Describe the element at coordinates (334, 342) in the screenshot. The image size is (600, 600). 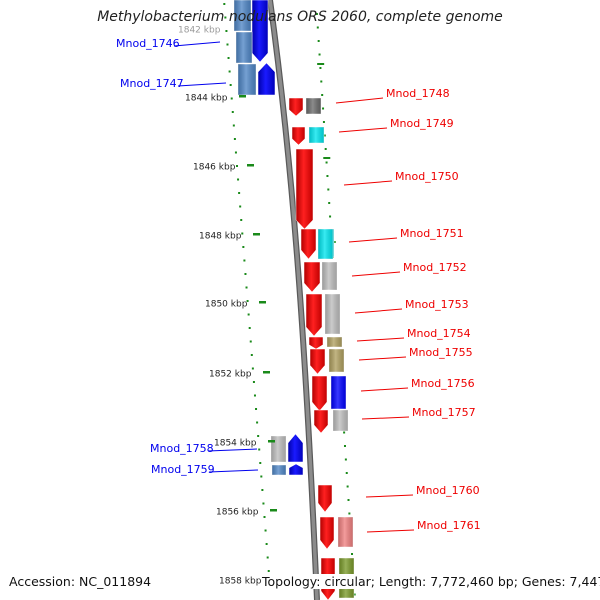
I see `cog-box-mnod-1754-shade` at that location.